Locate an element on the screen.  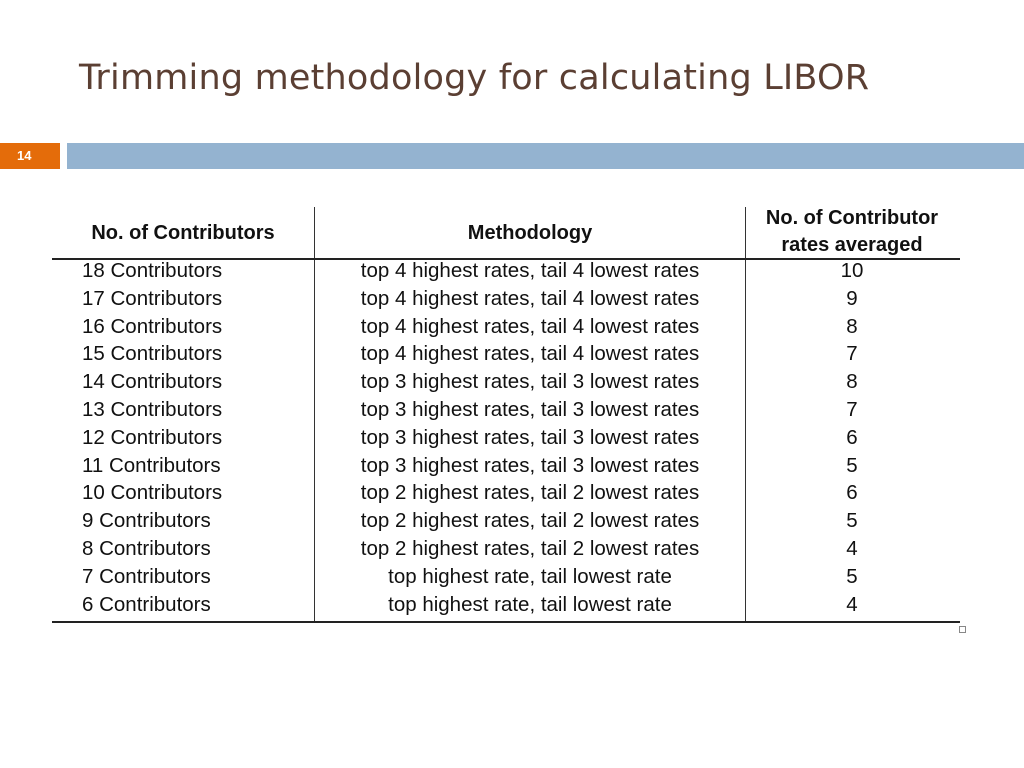
cell-rates-averaged: 10 is located at coordinates (852, 270).